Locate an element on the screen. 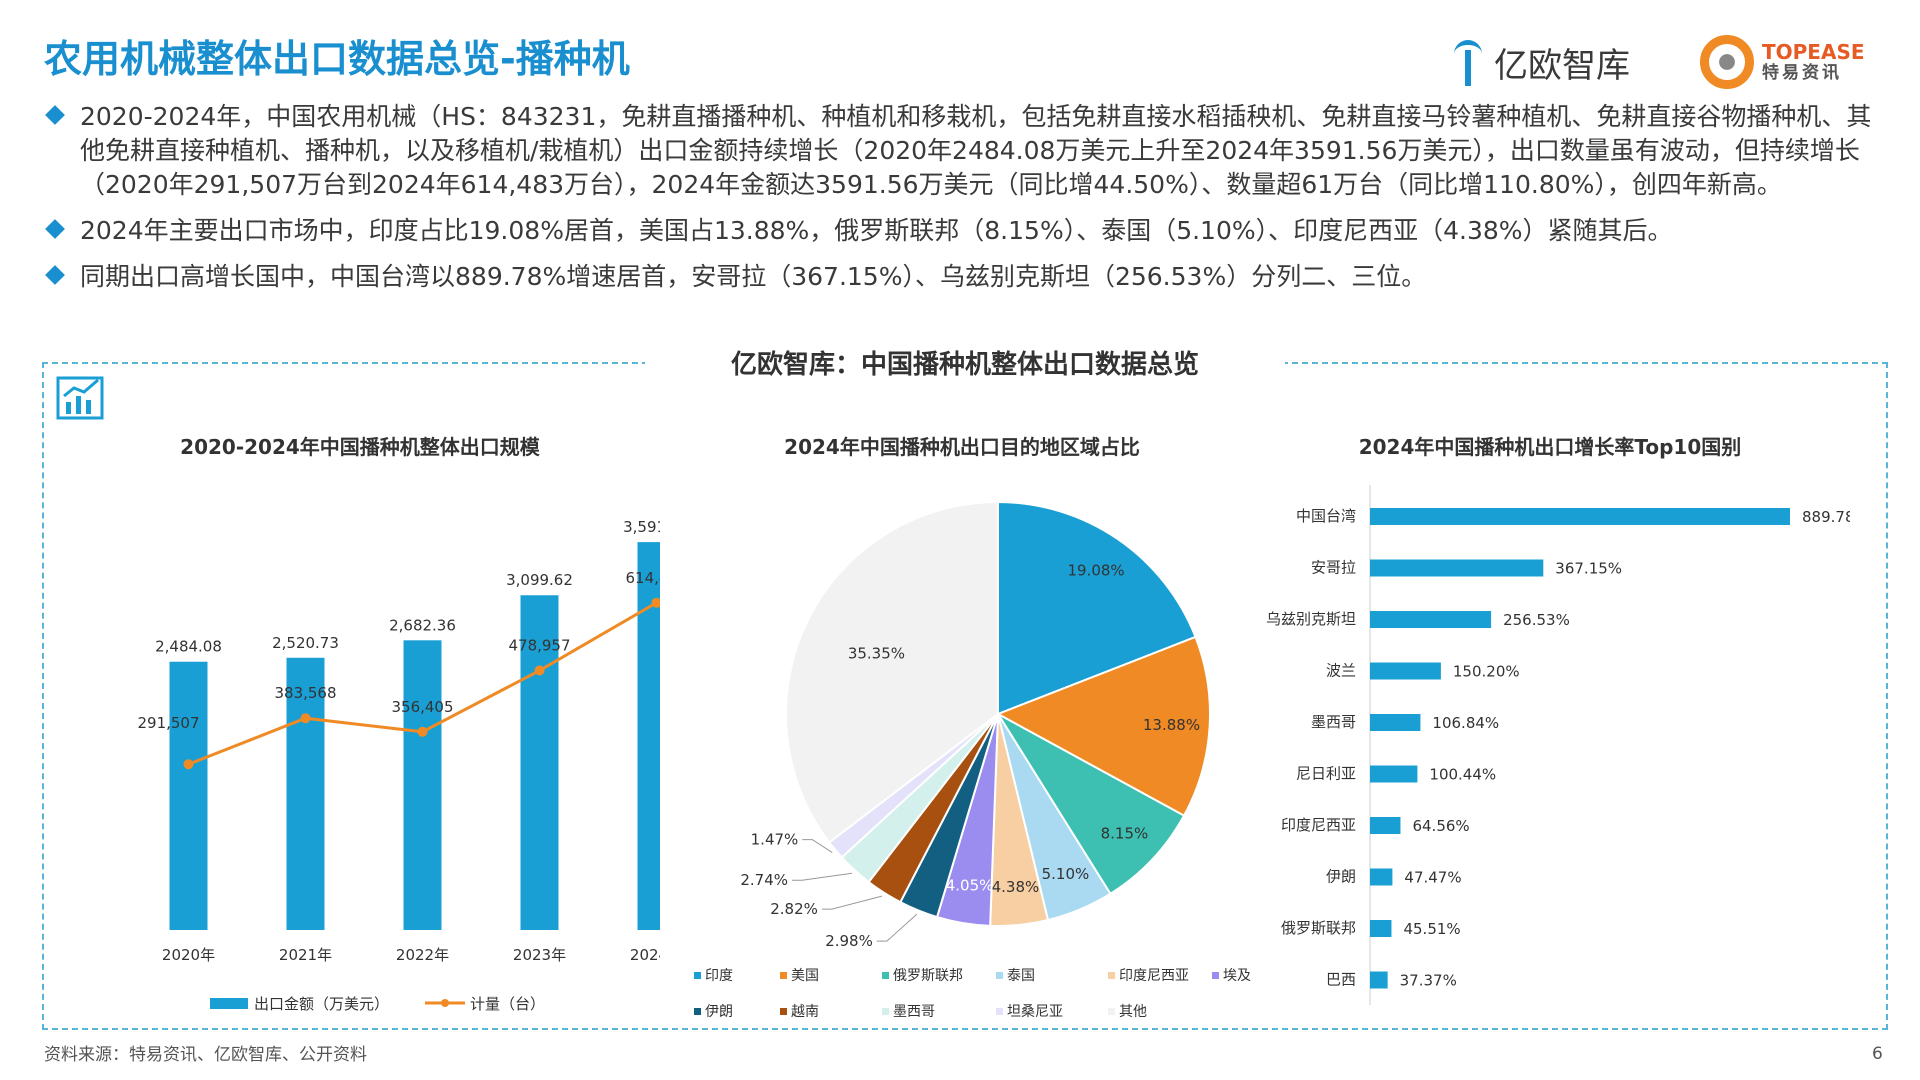 The image size is (1920, 1080). y-tick-label: 巴西 is located at coordinates (1341, 980).